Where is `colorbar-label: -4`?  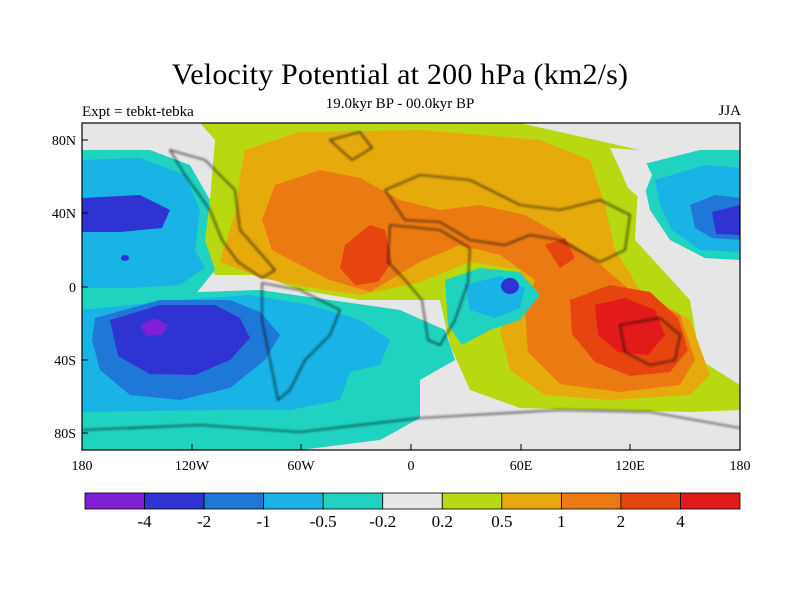
colorbar-label: -4 is located at coordinates (144, 521).